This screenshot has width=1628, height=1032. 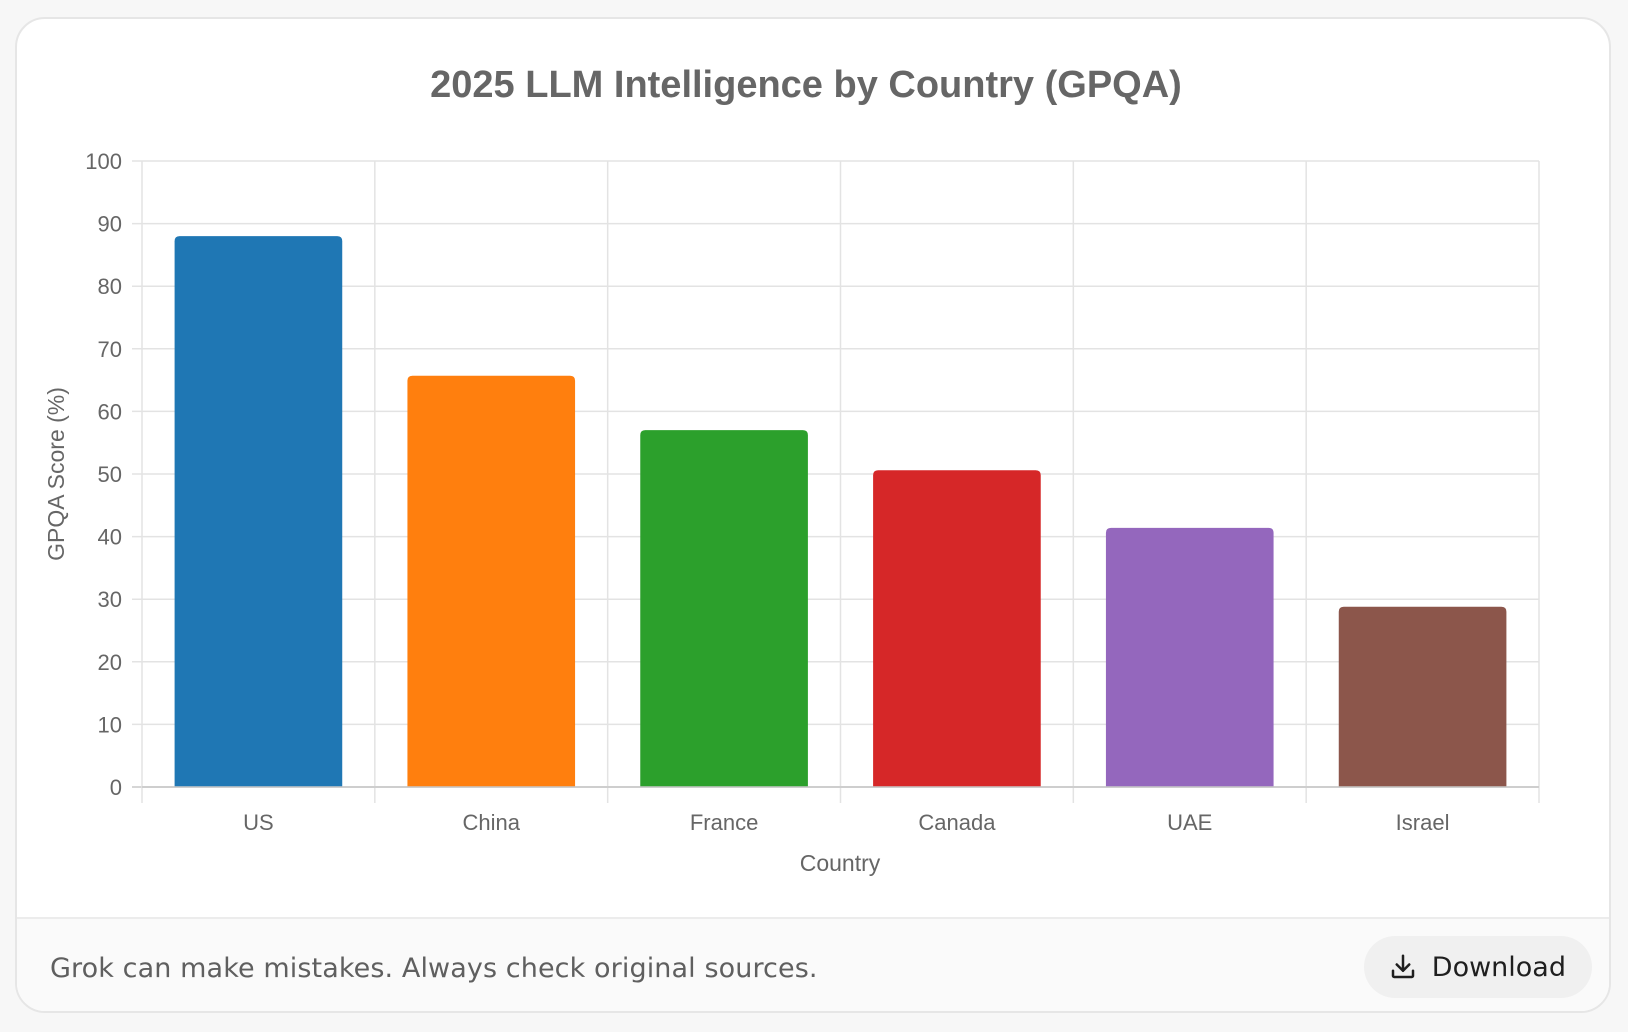 I want to click on y-tick-label: 80, so click(x=110, y=286).